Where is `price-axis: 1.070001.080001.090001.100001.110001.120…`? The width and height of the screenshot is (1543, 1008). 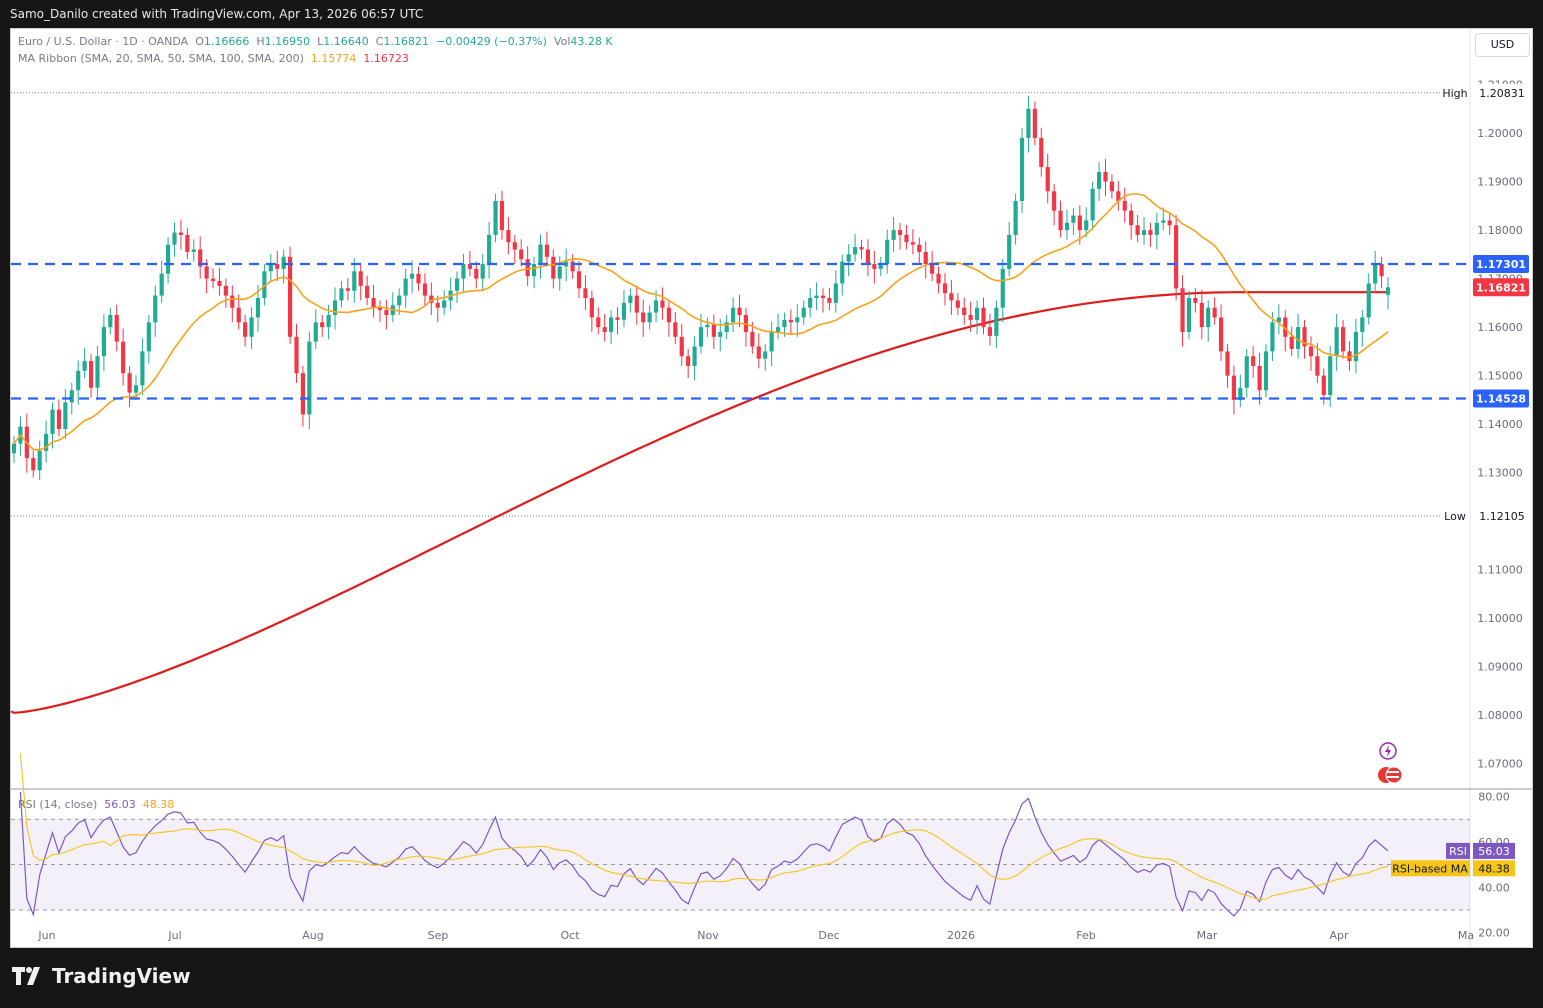 price-axis: 1.070001.080001.090001.100001.110001.120… is located at coordinates (1453, 431).